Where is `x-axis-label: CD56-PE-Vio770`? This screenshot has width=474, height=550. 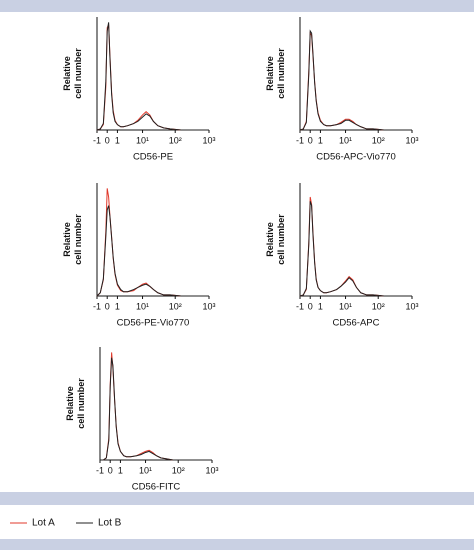
x-axis-label: CD56-PE-Vio770 is located at coordinates (153, 323).